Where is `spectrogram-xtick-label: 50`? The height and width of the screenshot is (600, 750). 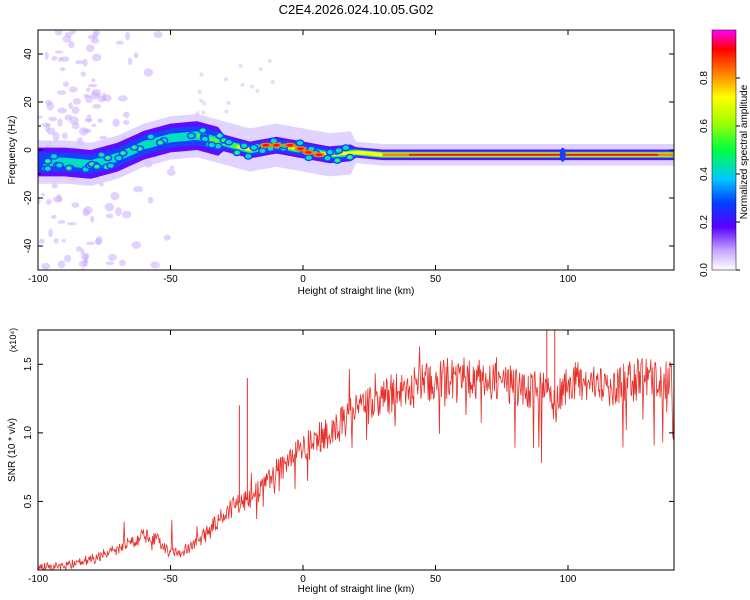
spectrogram-xtick-label: 50 is located at coordinates (436, 279).